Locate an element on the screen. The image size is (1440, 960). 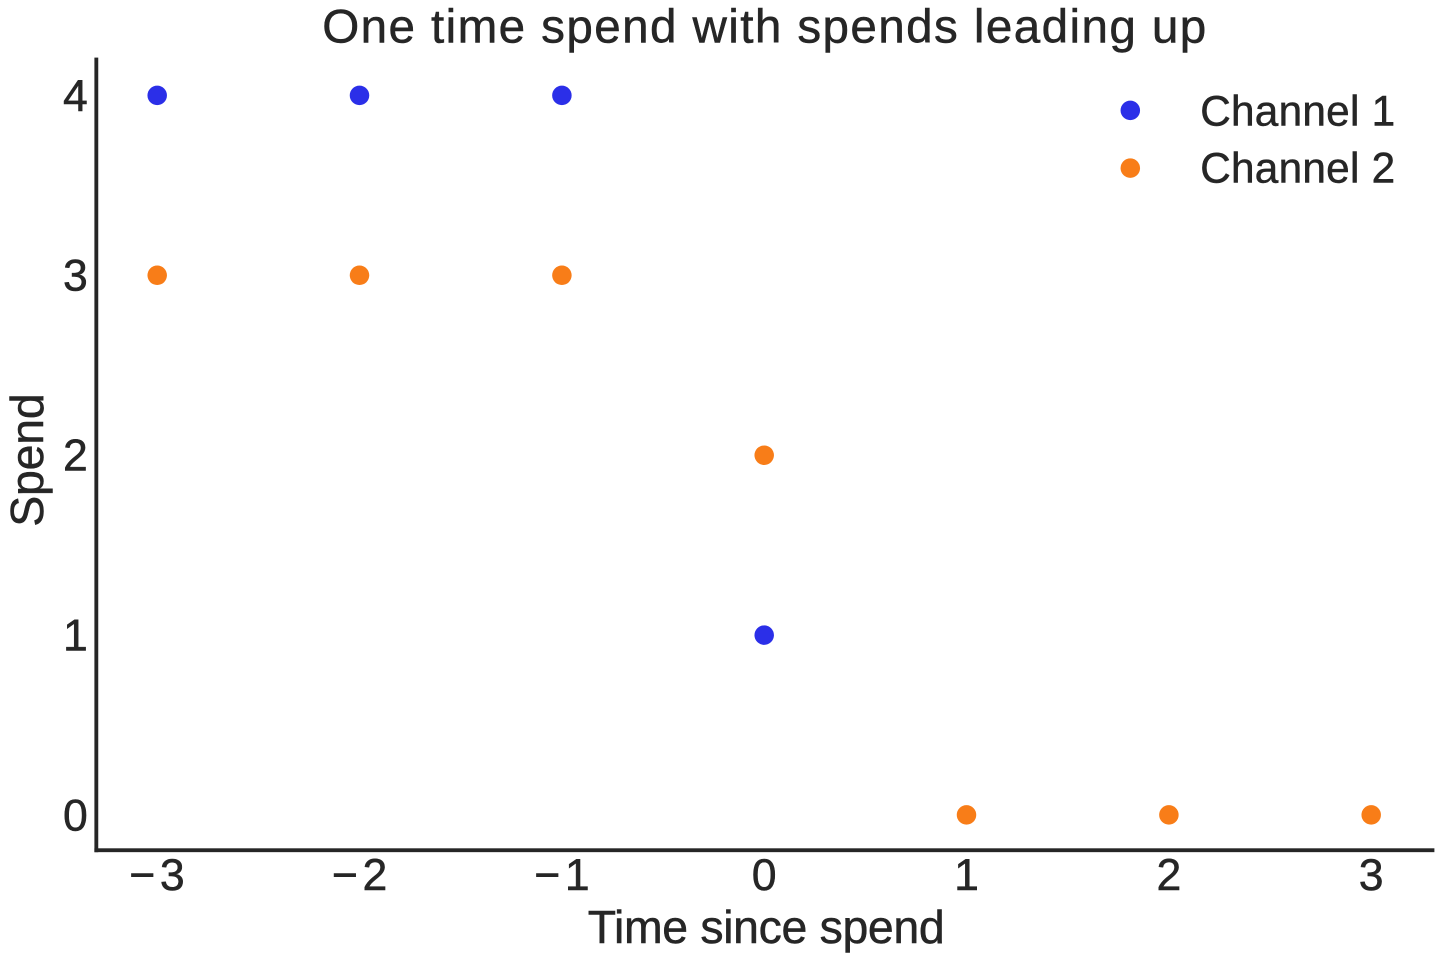
svg-text:One time spend with spends lea: One time spend with spends leading up is located at coordinates (764, 27).